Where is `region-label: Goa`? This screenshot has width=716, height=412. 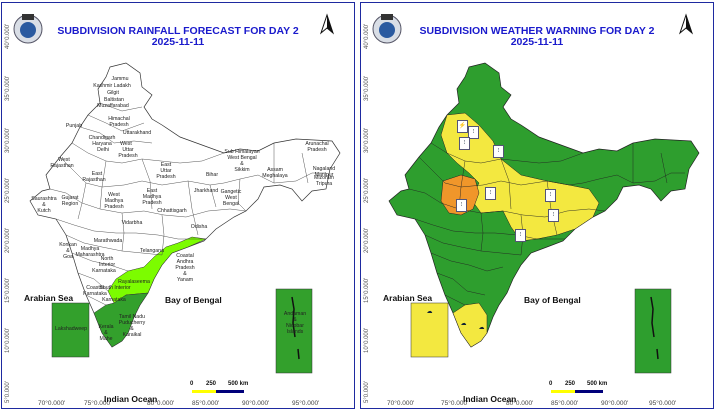
region-label: Goa is located at coordinates (68, 257).